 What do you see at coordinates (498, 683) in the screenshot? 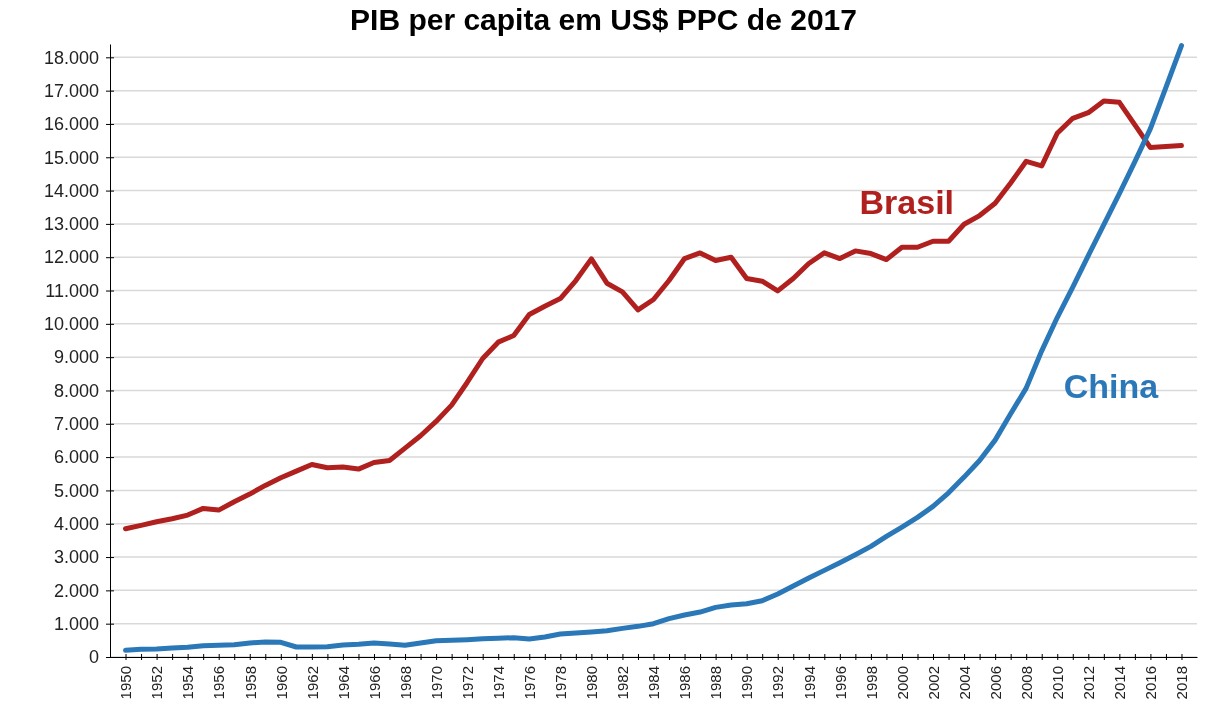
I see `x-tick-label: 1974` at bounding box center [498, 683].